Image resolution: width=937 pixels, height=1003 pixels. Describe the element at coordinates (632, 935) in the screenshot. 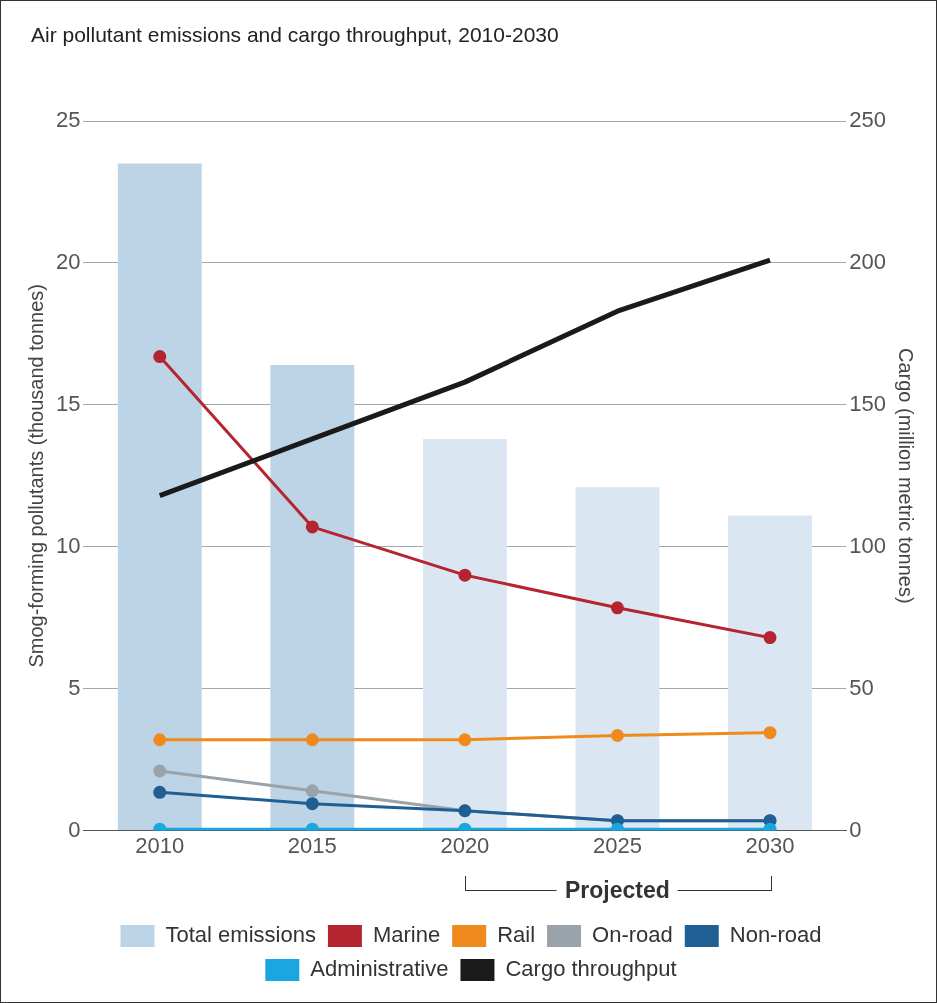

I see `legend-label: On-road` at that location.